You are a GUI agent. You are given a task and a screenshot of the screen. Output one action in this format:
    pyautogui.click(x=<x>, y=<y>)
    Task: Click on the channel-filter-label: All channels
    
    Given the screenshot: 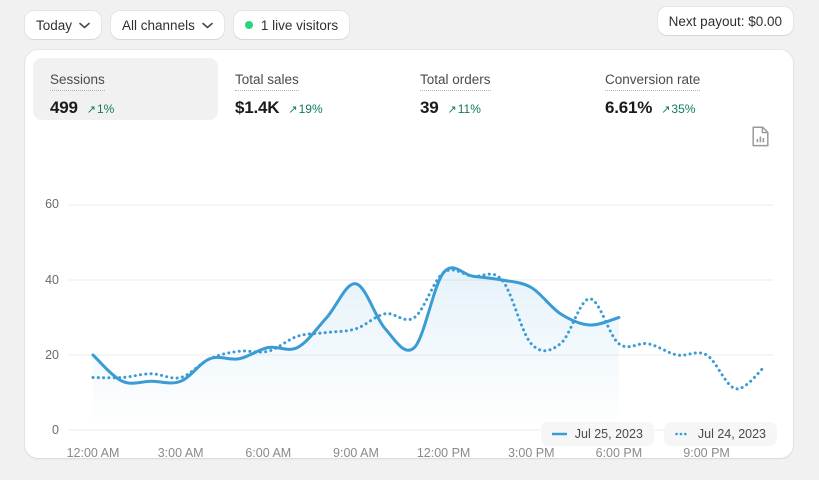 What is the action you would take?
    pyautogui.click(x=158, y=25)
    